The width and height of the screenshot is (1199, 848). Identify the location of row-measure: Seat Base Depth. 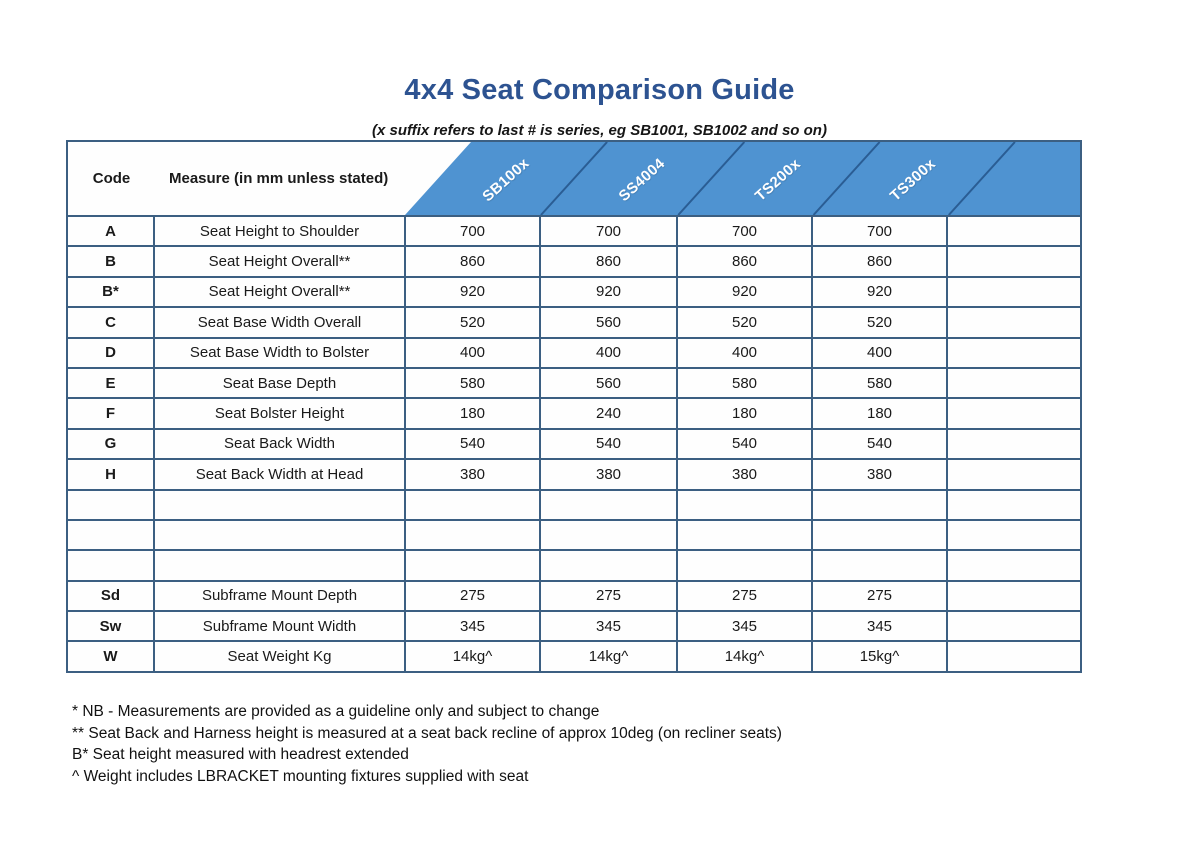
(279, 383).